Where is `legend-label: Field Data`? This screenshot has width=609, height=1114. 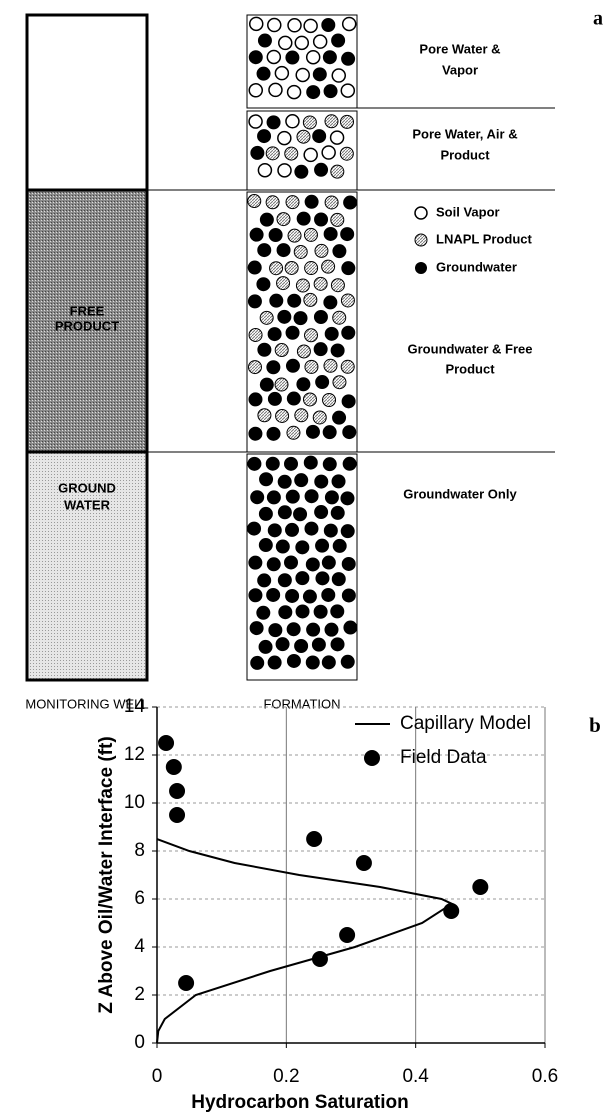 legend-label: Field Data is located at coordinates (443, 757).